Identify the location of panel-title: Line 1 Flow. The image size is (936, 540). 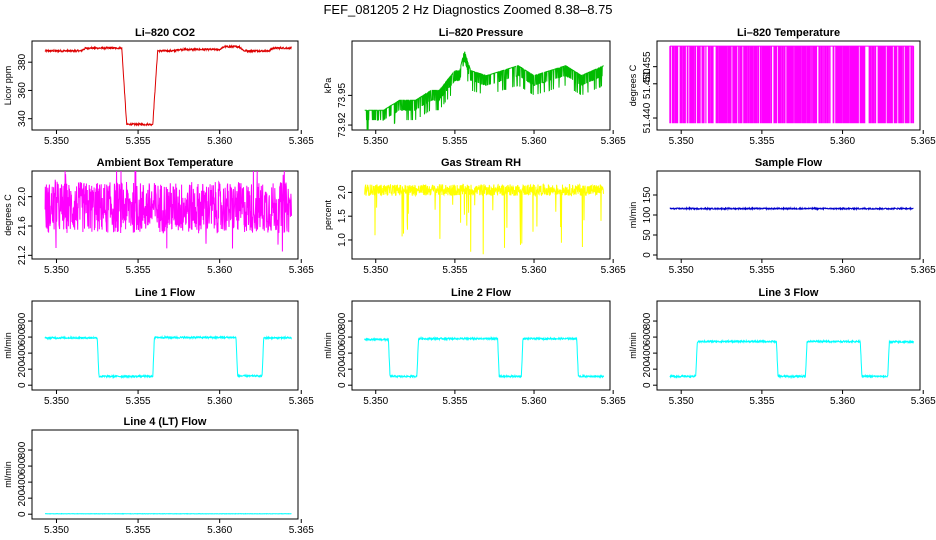
(165, 293).